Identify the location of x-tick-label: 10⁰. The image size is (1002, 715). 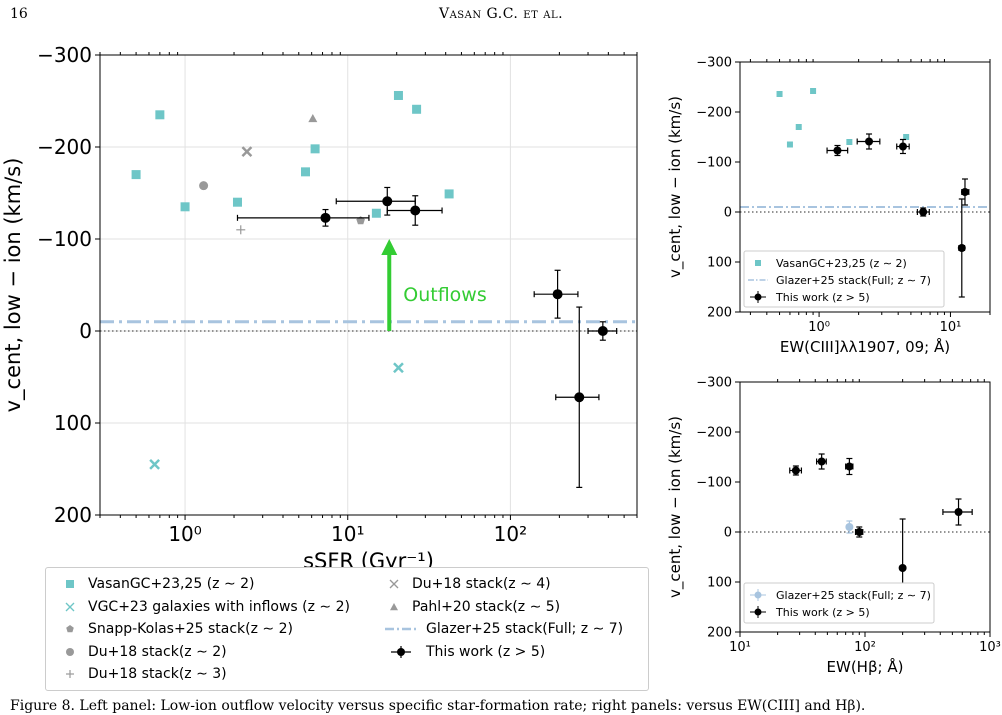
(819, 327).